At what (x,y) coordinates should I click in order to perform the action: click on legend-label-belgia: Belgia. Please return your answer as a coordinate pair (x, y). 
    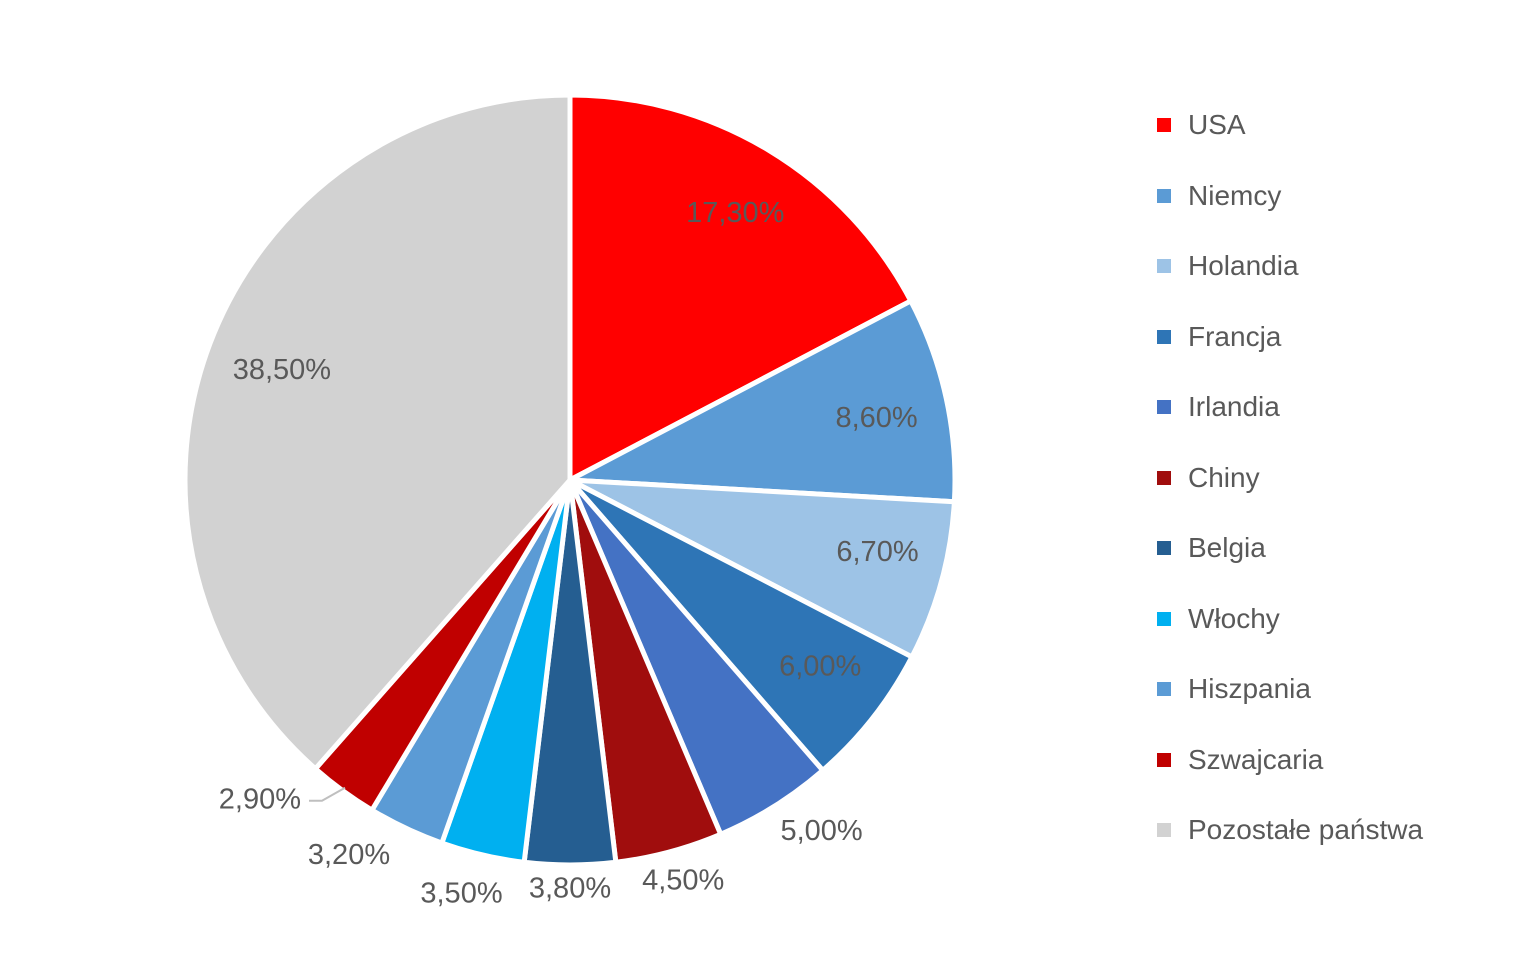
    Looking at the image, I should click on (1227, 547).